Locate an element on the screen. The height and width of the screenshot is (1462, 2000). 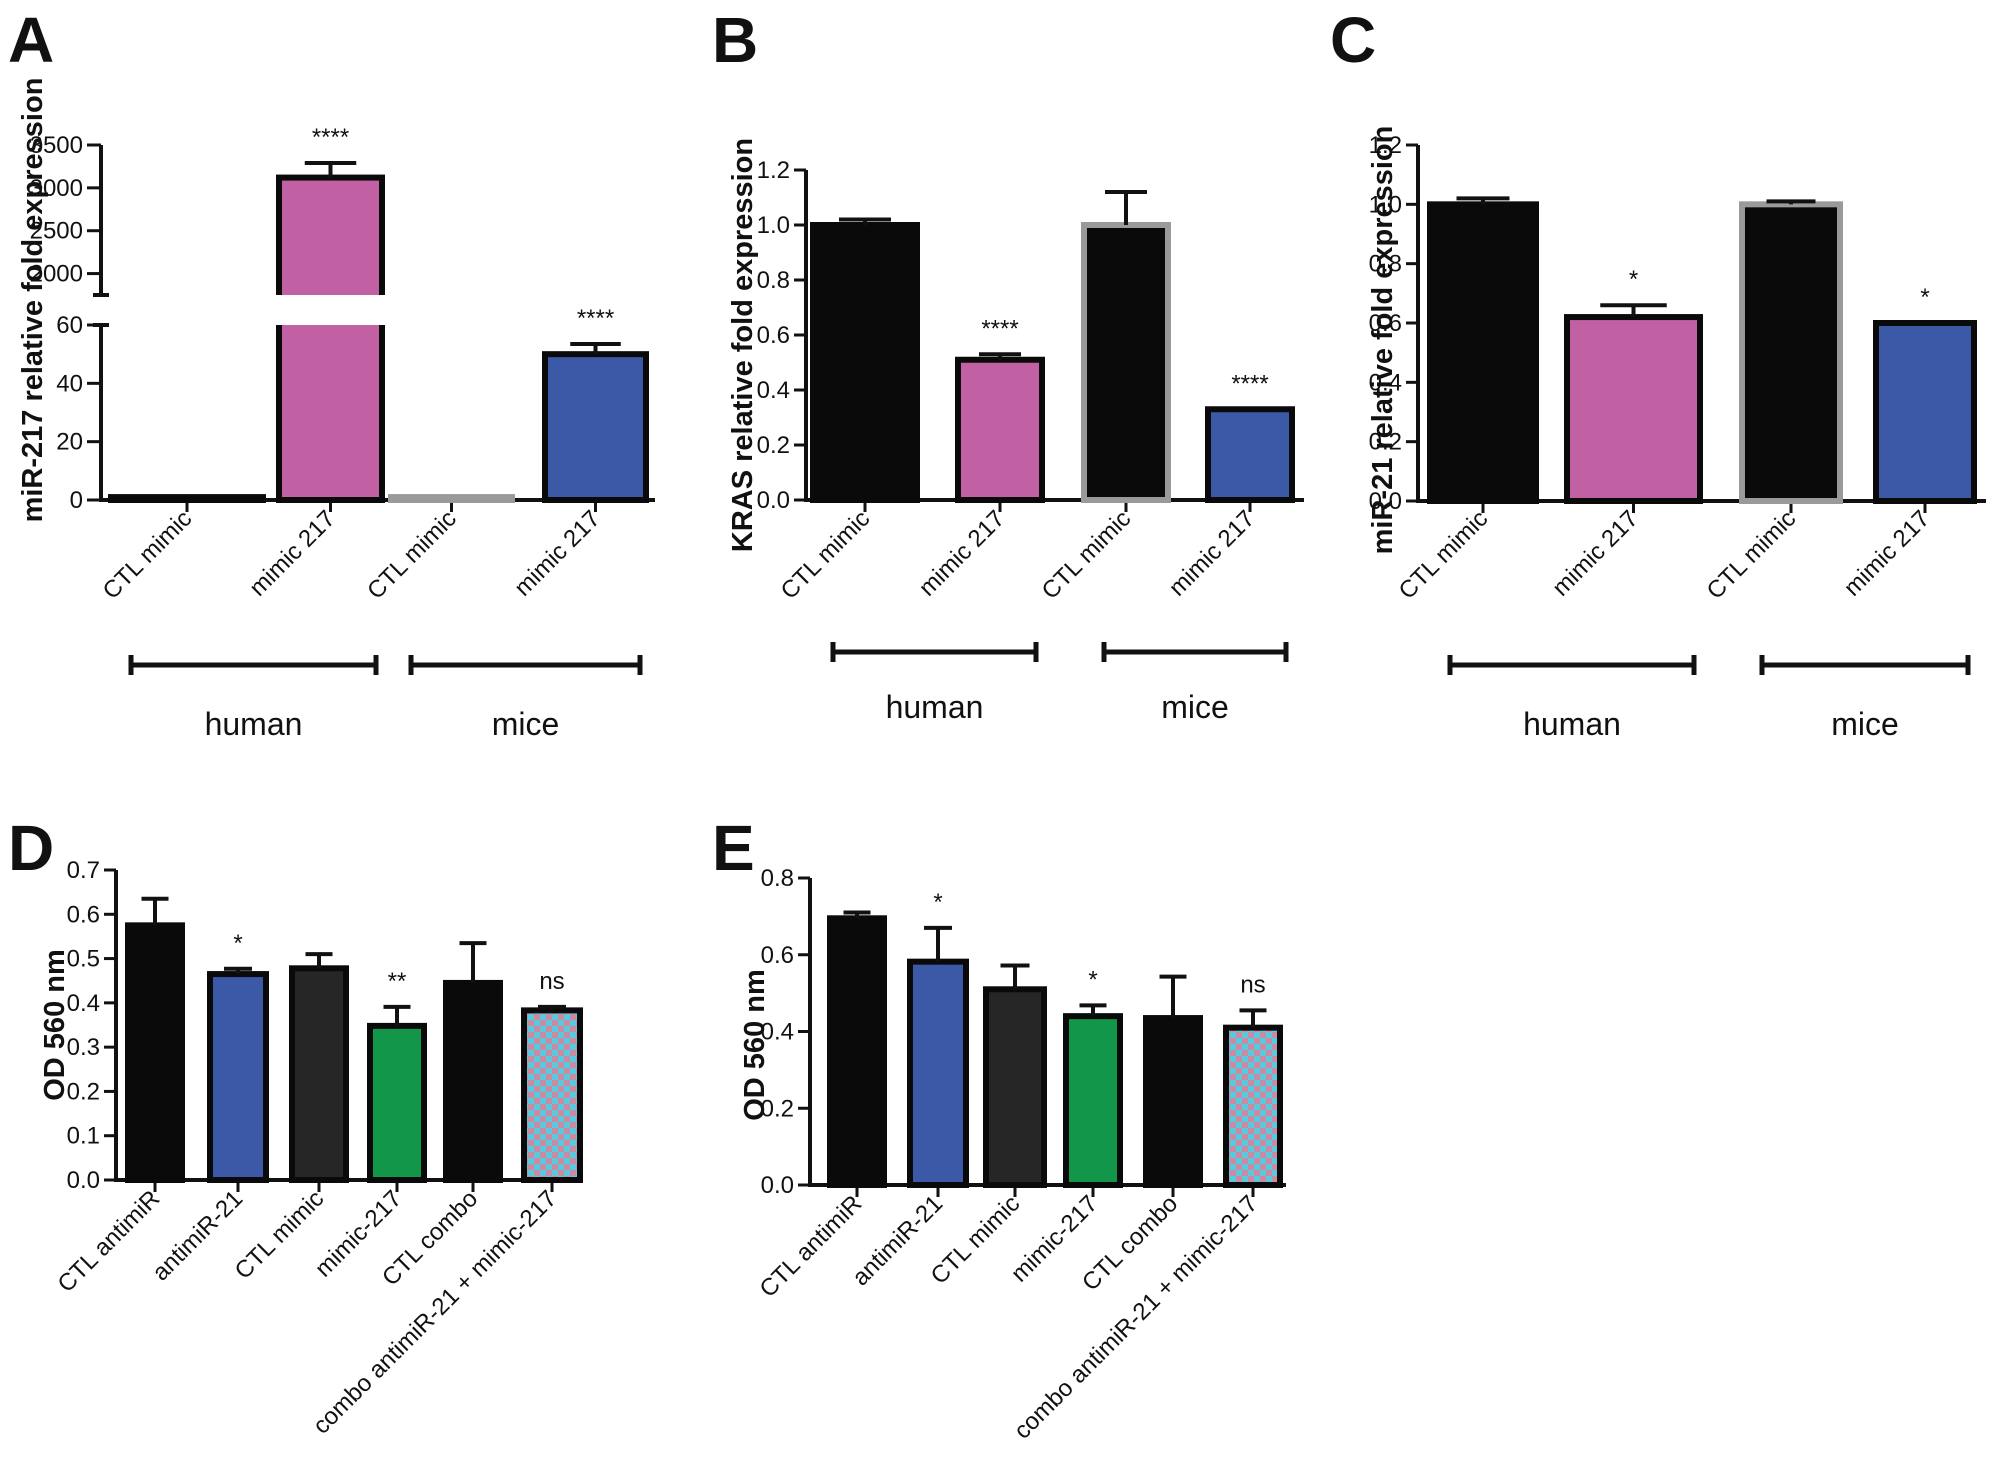
panel-letter-e: E is located at coordinates (733, 848).